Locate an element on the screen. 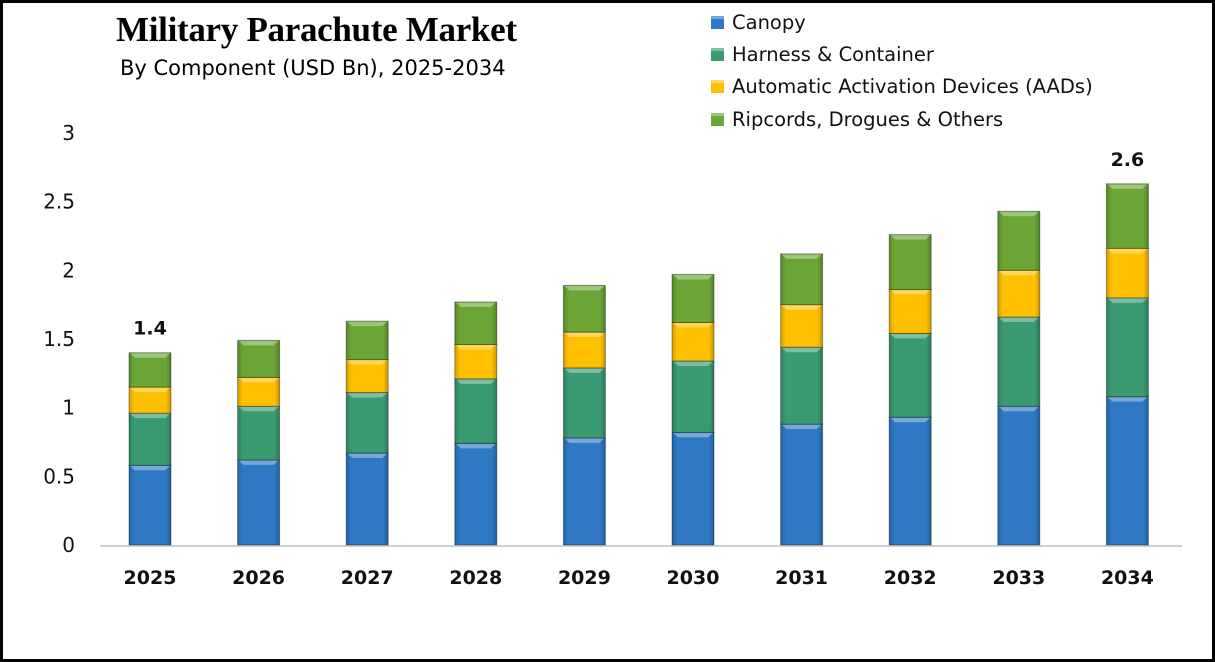 This screenshot has height=662, width=1215. bar-segment-harness-container-2034 is located at coordinates (1127, 347).